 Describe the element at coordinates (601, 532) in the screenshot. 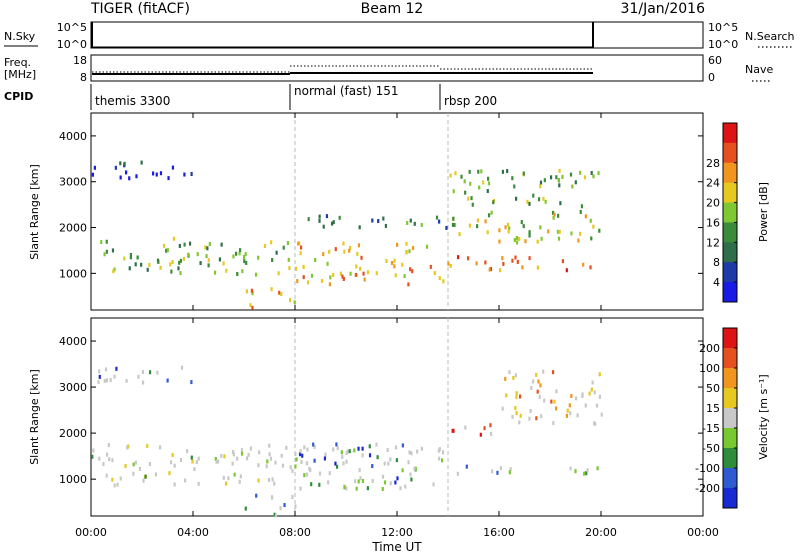

I see `time-tick-label: 20:00` at that location.